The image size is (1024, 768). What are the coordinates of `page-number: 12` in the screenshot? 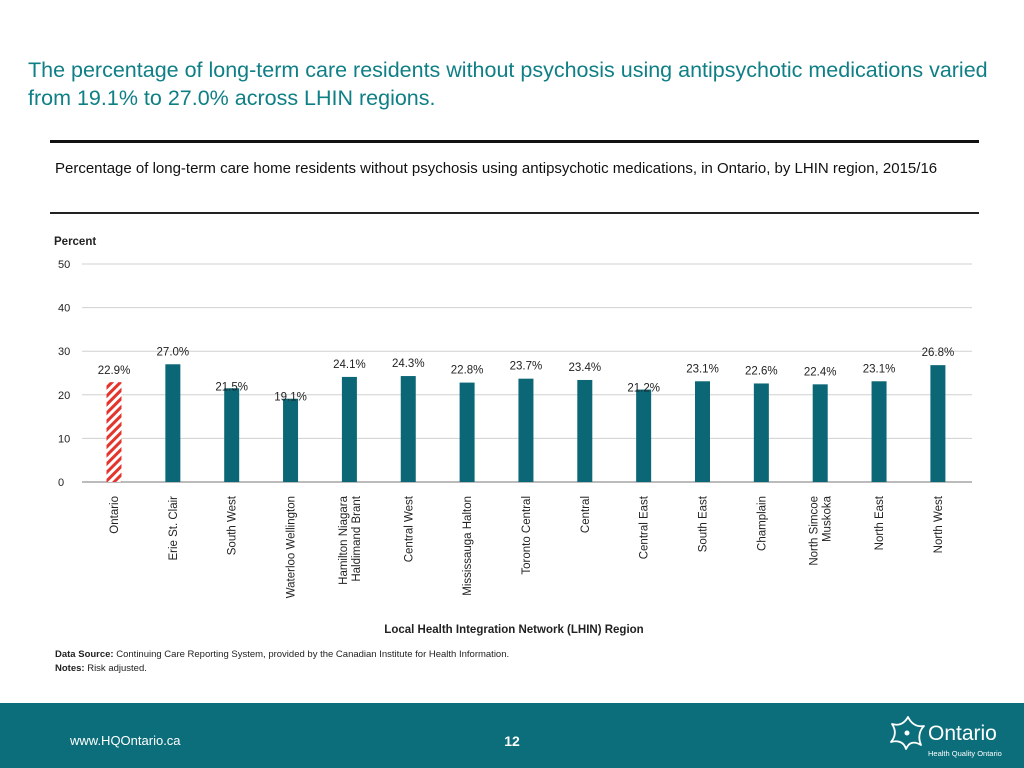 It's located at (512, 741).